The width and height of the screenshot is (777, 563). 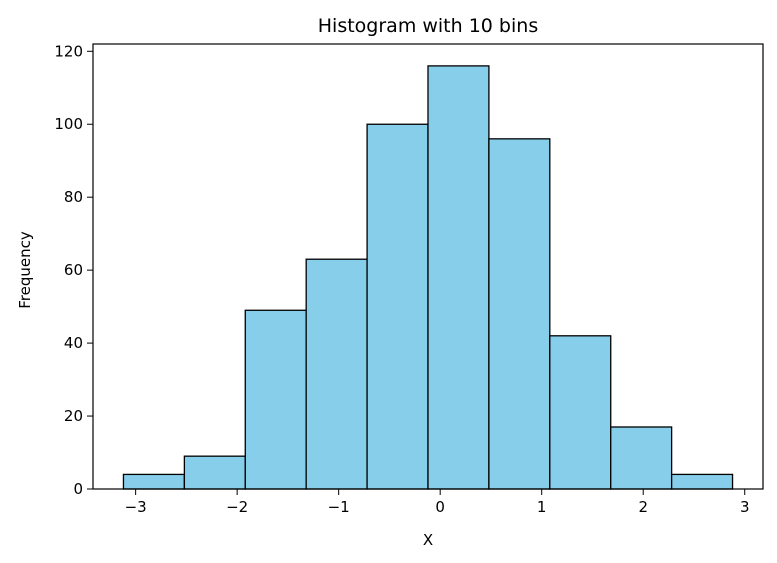 What do you see at coordinates (73, 416) in the screenshot?
I see `y-tick-label: 20` at bounding box center [73, 416].